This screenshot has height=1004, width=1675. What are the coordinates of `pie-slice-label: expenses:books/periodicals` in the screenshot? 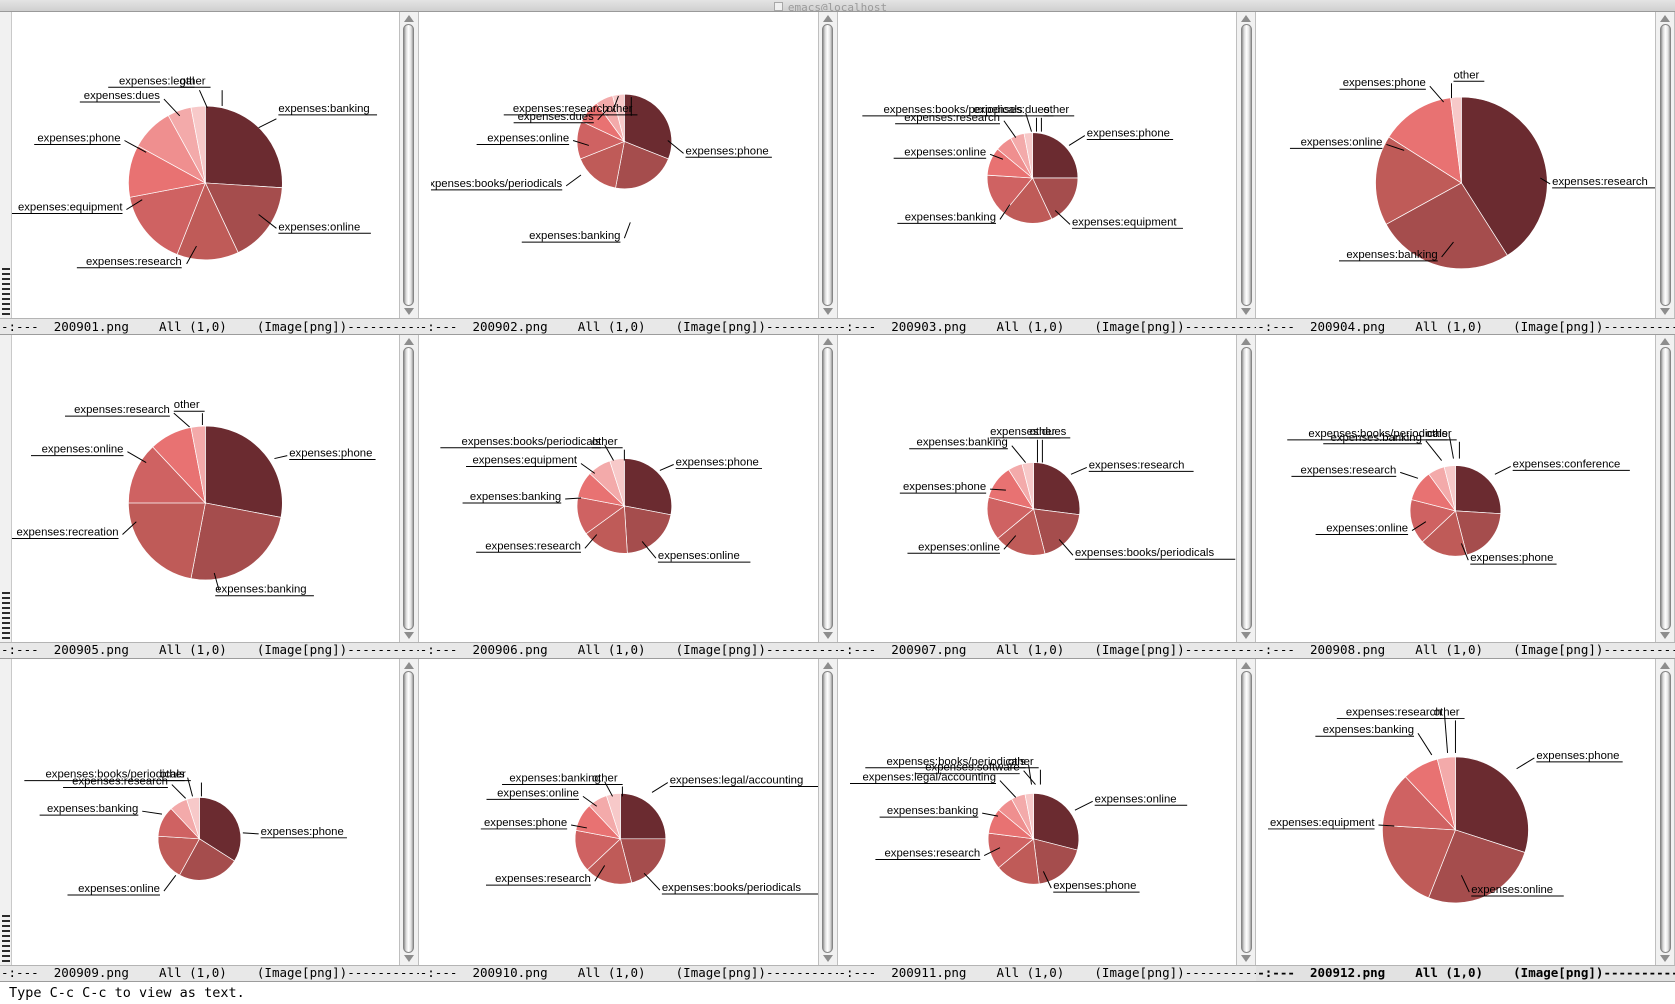 It's located at (497, 184).